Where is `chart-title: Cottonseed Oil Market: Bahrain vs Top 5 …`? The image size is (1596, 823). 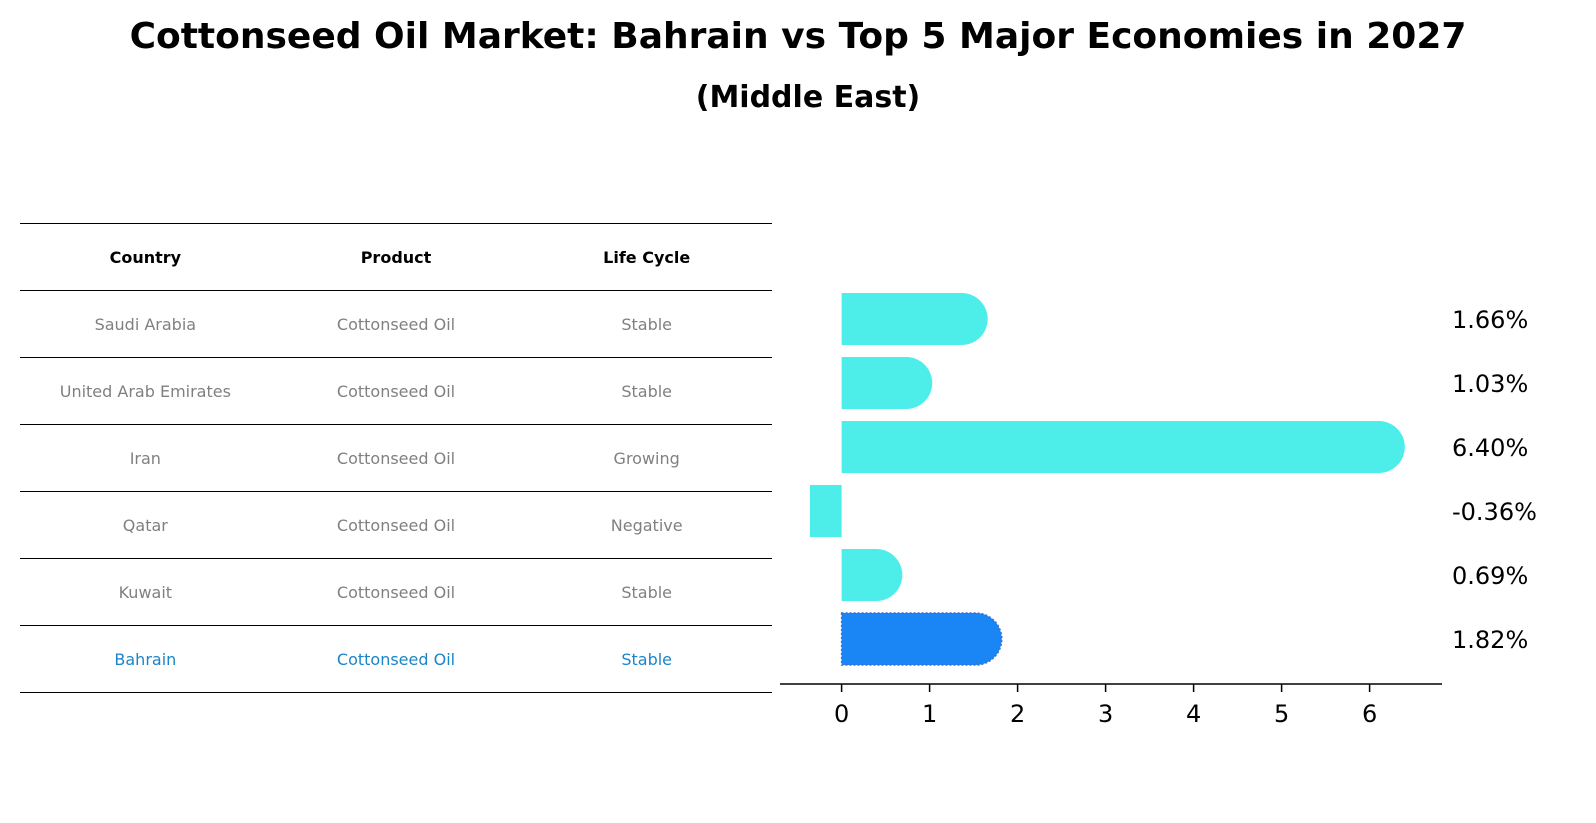 chart-title: Cottonseed Oil Market: Bahrain vs Top 5 … is located at coordinates (798, 36).